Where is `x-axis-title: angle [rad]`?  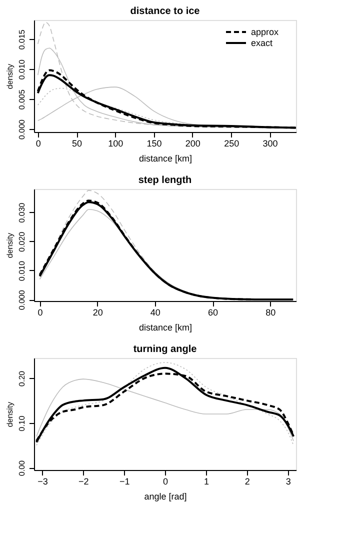 x-axis-title: angle [rad] is located at coordinates (165, 497).